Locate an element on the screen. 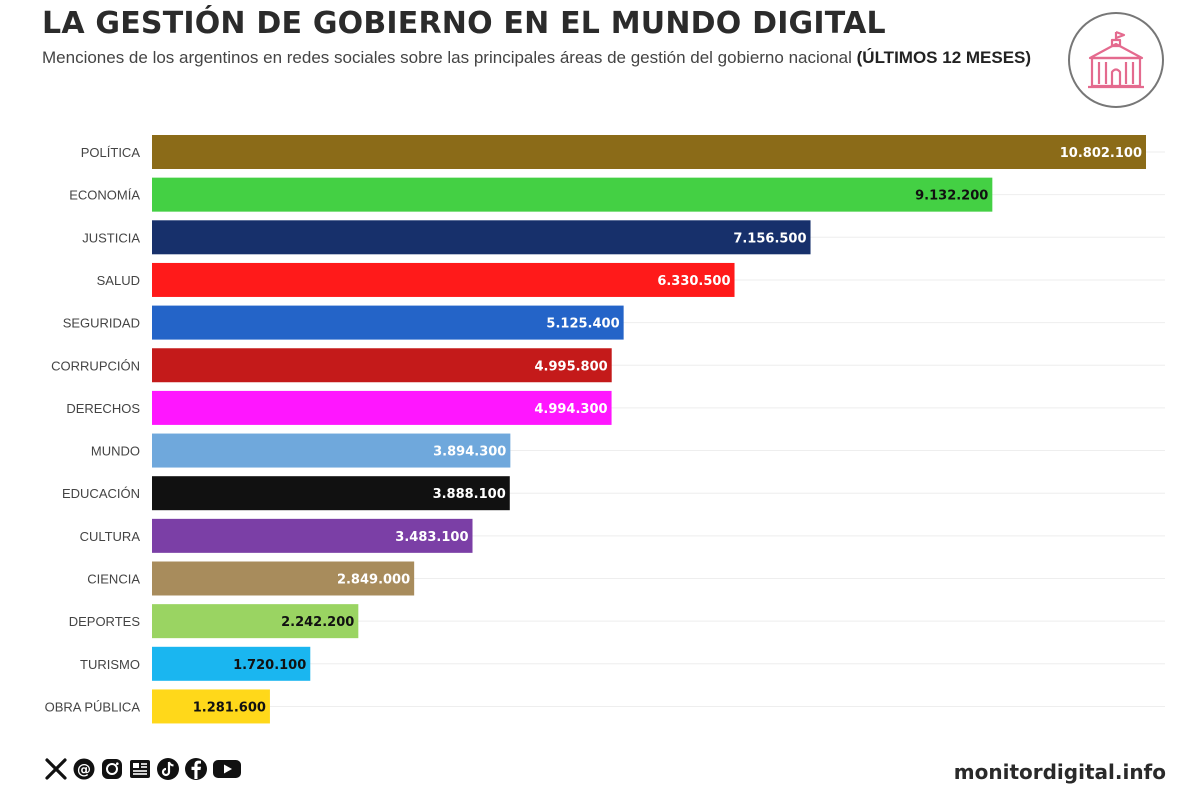 The height and width of the screenshot is (803, 1200). category-label: CIENCIA is located at coordinates (113, 579).